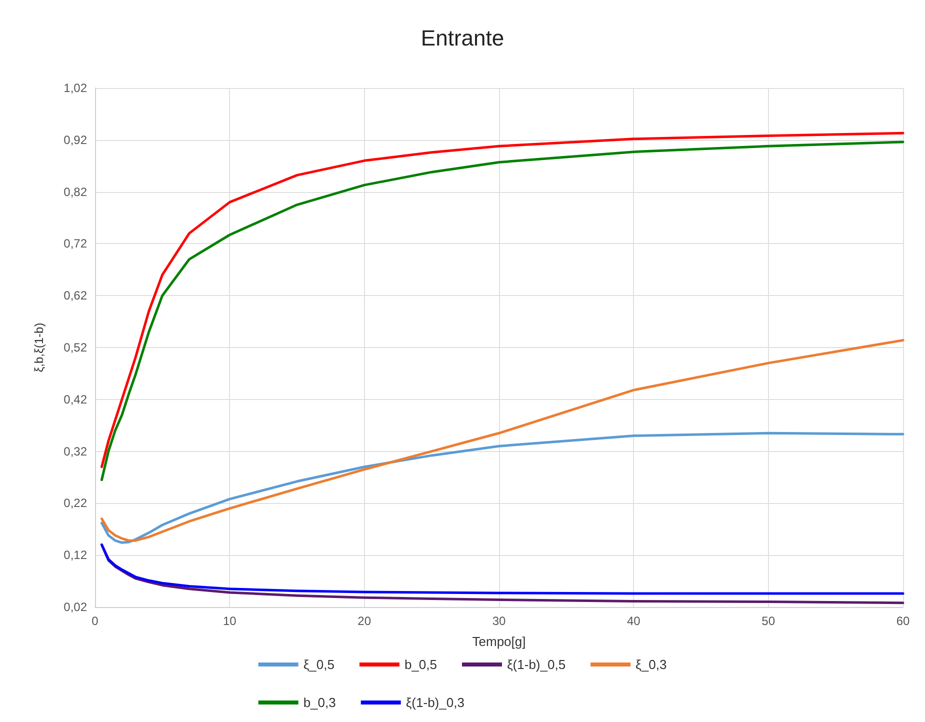 The height and width of the screenshot is (722, 925). What do you see at coordinates (76, 451) in the screenshot?
I see `y-tick-label: 0,32` at bounding box center [76, 451].